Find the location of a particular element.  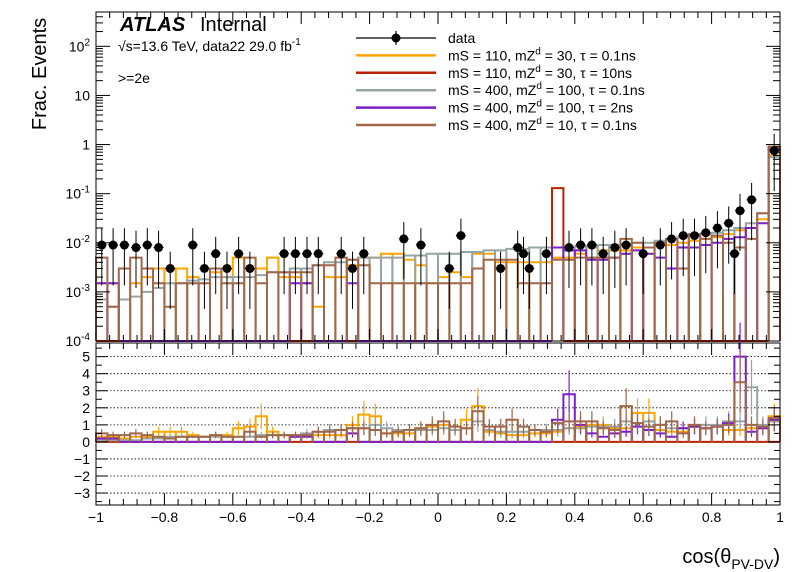

legend-entry: data is located at coordinates (415, 38).